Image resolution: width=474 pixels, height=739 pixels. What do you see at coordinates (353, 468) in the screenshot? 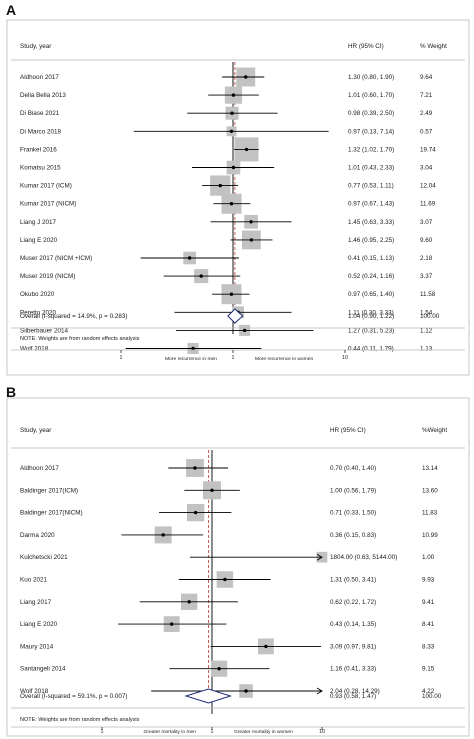
I see `panel-b-study-ci: 0.70 (0.40, 1.40)` at bounding box center [353, 468].